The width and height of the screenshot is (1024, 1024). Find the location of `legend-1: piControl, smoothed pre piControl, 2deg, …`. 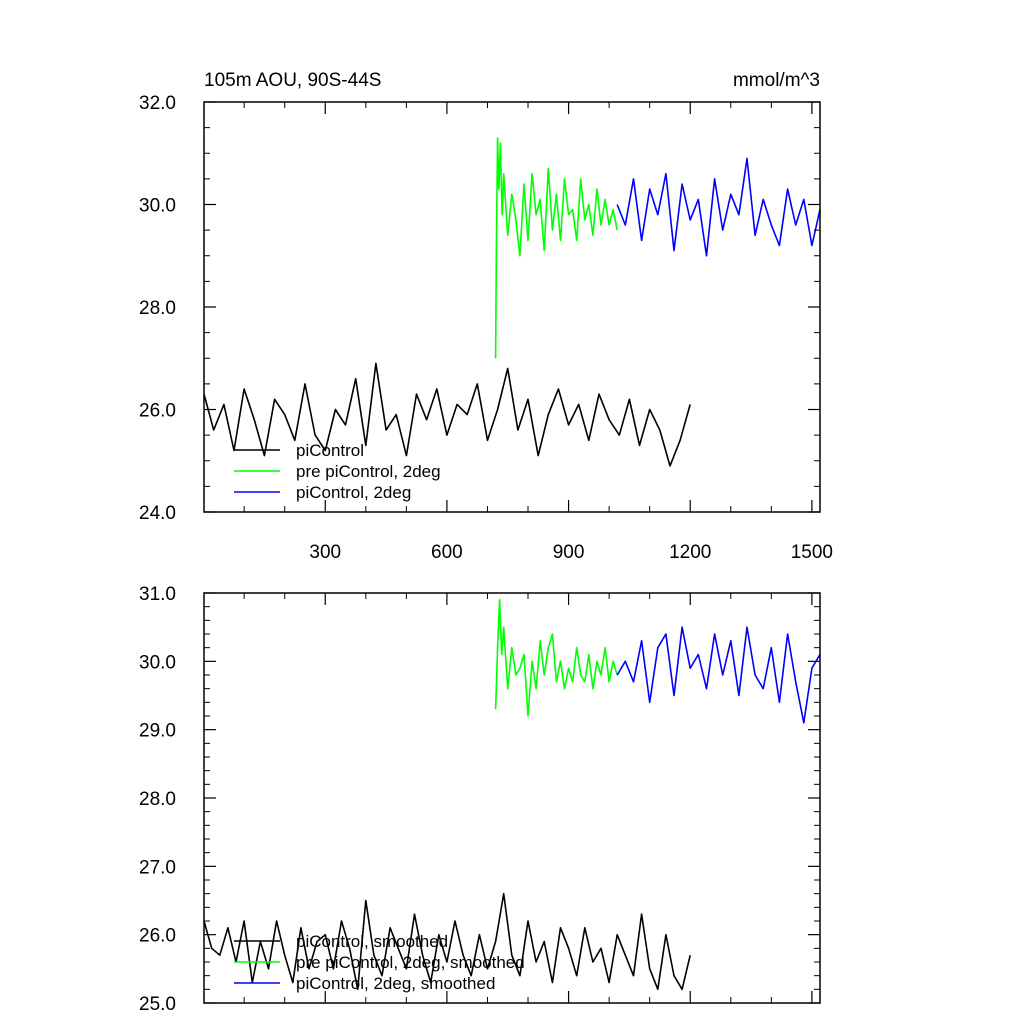

legend-1: piControl, smoothed pre piControl, 2deg, … is located at coordinates (379, 962).